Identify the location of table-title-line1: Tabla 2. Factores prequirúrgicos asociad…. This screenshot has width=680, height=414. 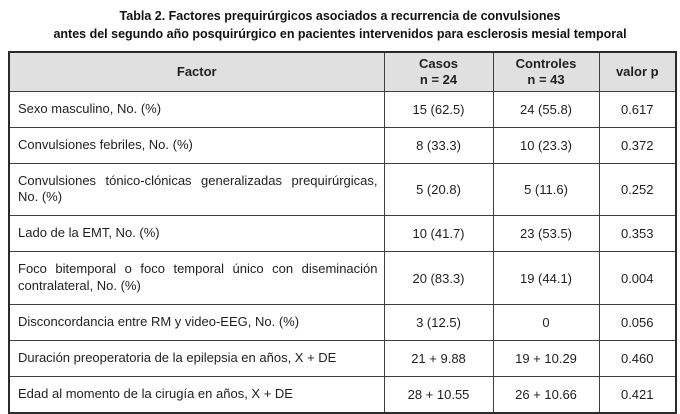
(340, 16).